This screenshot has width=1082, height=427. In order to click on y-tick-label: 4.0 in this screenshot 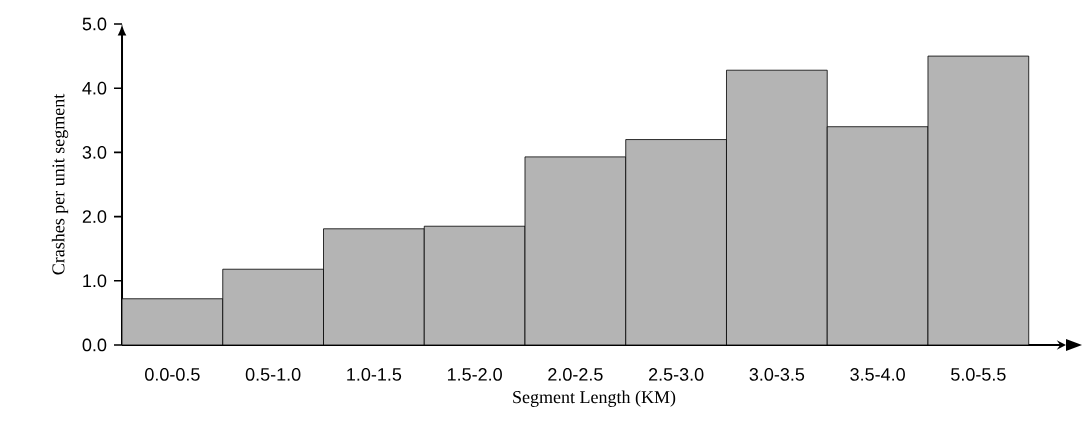, I will do `click(94, 88)`.